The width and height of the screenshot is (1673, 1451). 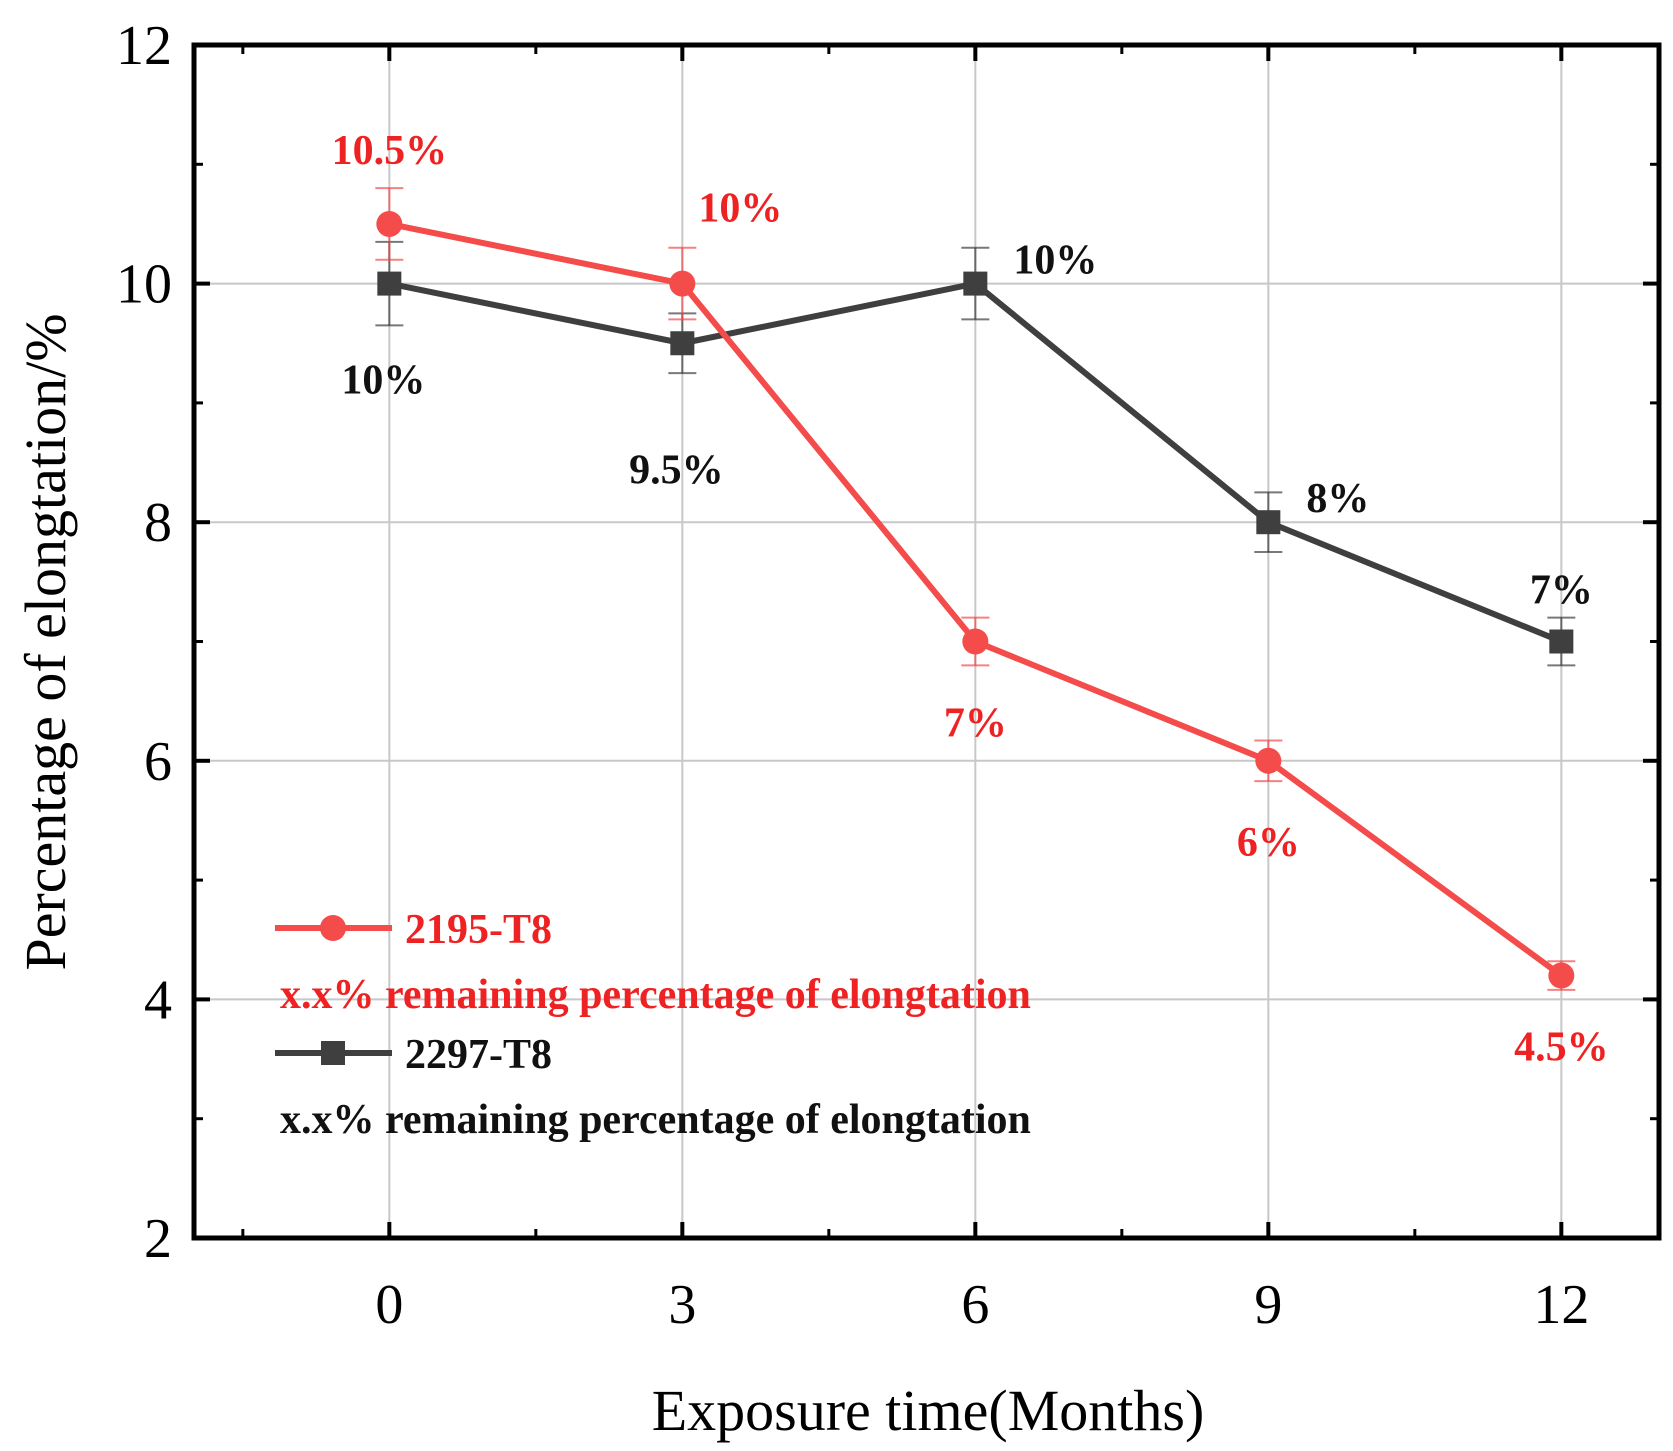 What do you see at coordinates (45, 641) in the screenshot?
I see `y-axis-title: Percentage of elongtation/%` at bounding box center [45, 641].